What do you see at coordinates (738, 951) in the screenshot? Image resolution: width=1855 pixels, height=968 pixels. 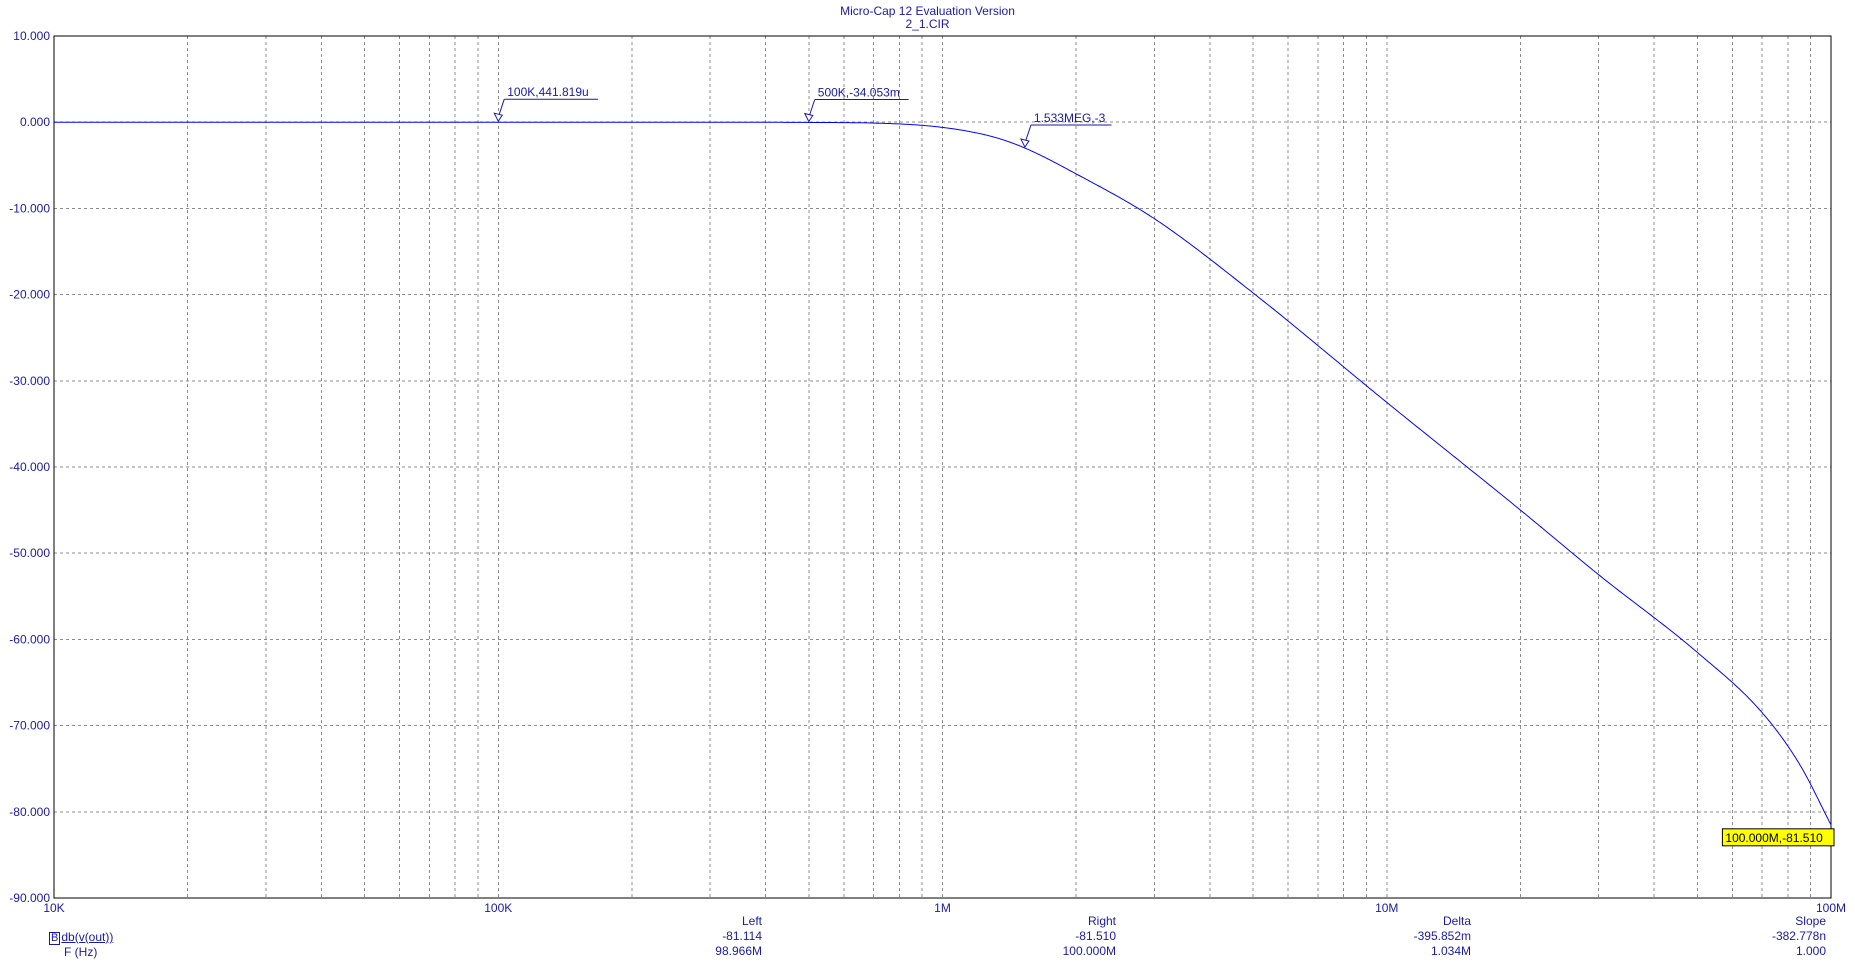 I see `stat-left-x: 98.966M` at bounding box center [738, 951].